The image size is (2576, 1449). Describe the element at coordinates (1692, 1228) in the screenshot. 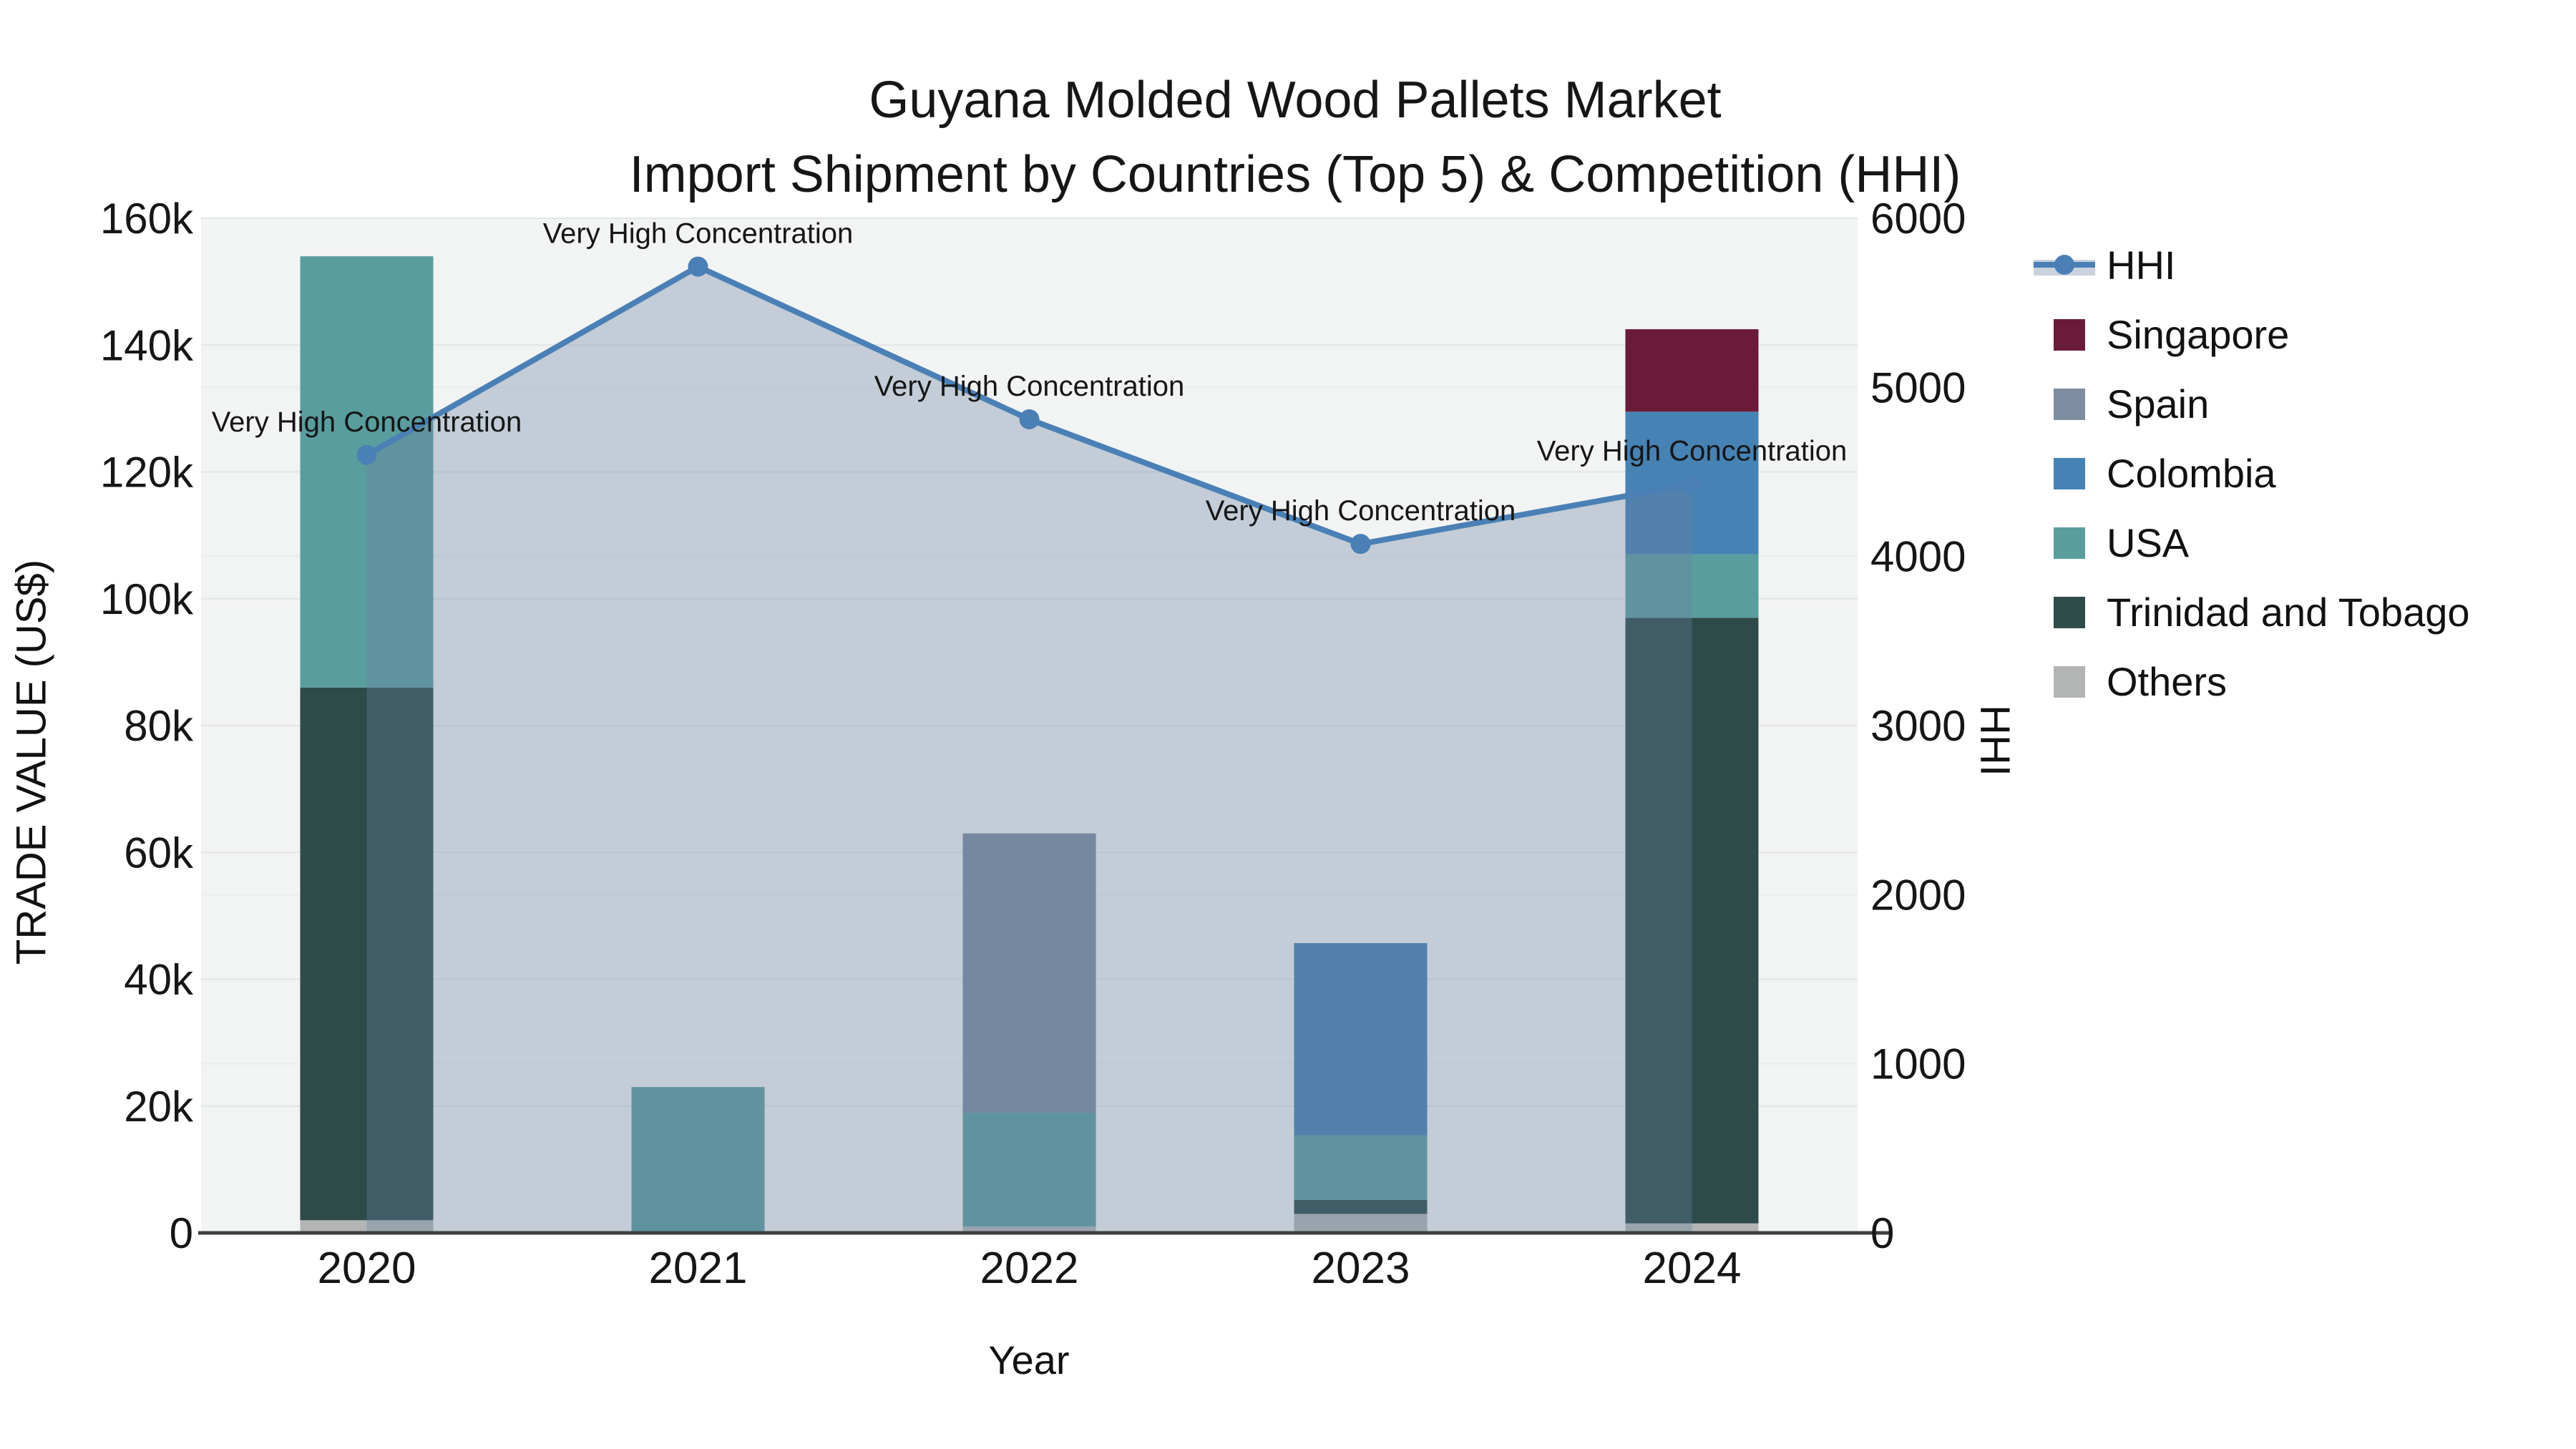

I see `bar-segment-others-2024` at that location.